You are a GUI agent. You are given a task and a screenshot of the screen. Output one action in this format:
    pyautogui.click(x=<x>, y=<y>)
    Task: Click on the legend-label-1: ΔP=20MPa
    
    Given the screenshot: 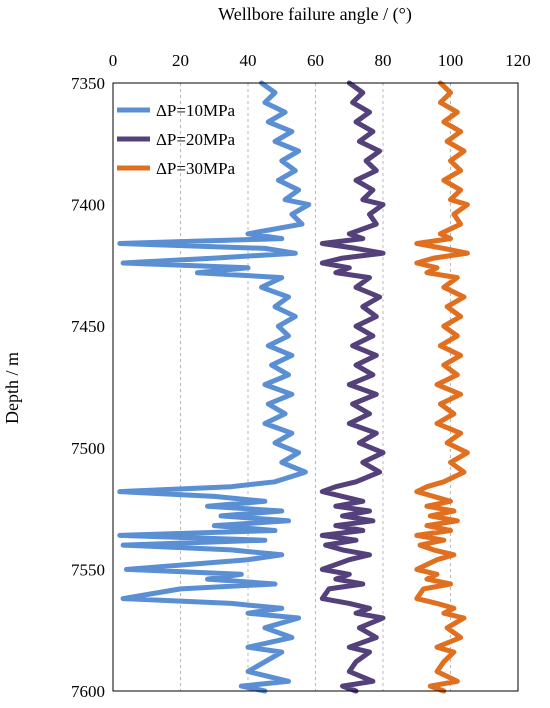 What is the action you would take?
    pyautogui.click(x=196, y=139)
    